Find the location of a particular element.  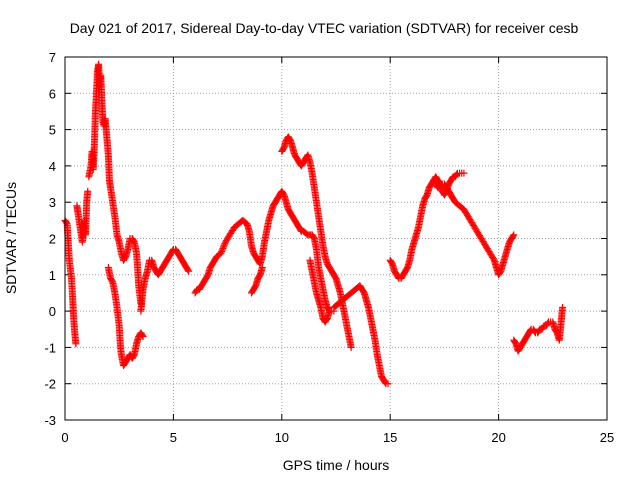

y-tick-label: 6 is located at coordinates (52, 93).